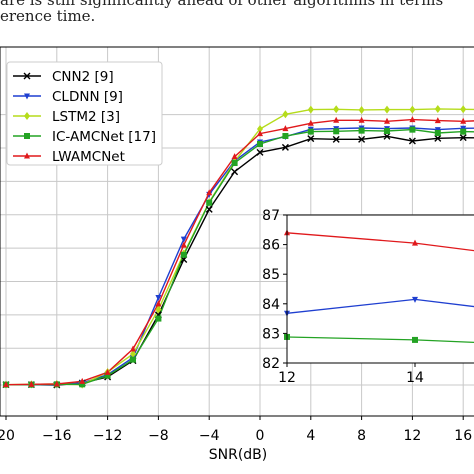 This screenshot has width=474, height=474. Describe the element at coordinates (238, 455) in the screenshot. I see `x-axis-label: SNR(dB)` at that location.